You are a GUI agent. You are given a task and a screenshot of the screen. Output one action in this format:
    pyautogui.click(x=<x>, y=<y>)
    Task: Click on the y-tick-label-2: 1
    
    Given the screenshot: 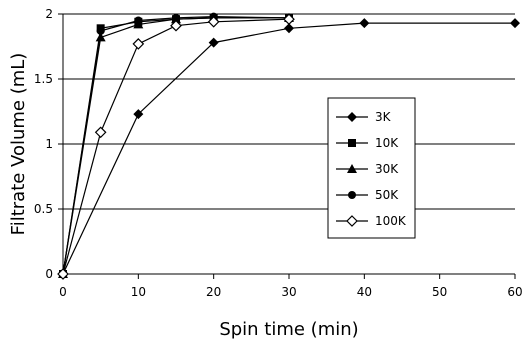 What is the action you would take?
    pyautogui.click(x=49, y=144)
    